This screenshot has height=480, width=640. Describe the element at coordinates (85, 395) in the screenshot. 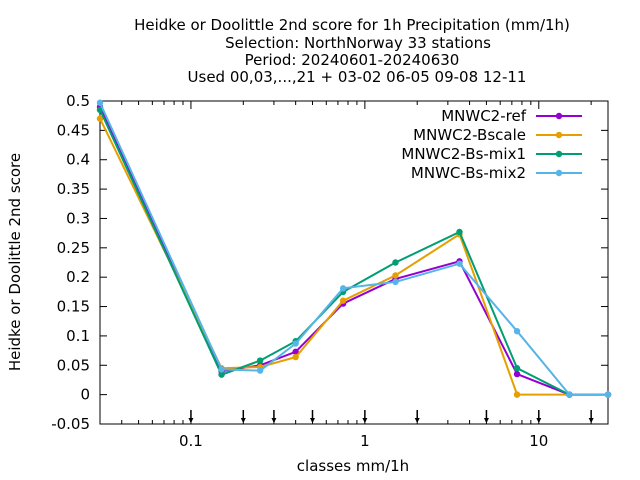

I see `y-tick-label: 0` at that location.